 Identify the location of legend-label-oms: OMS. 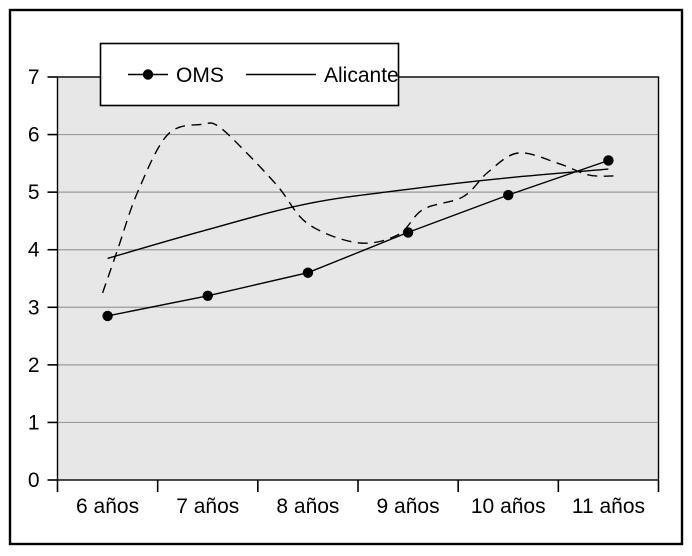
(200, 75).